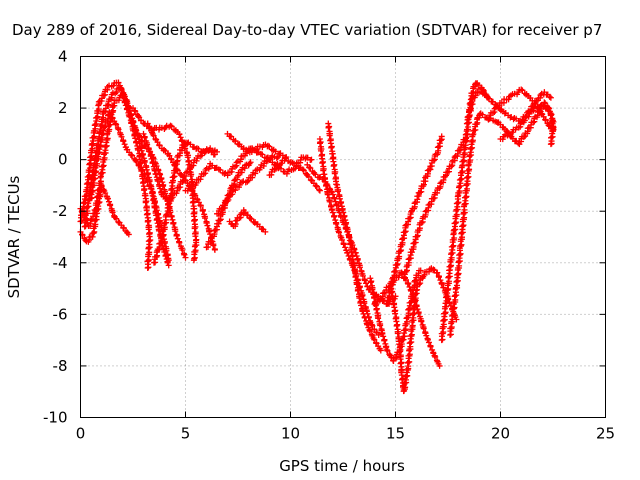  Describe the element at coordinates (60, 211) in the screenshot. I see `y-tick-label: -2` at that location.